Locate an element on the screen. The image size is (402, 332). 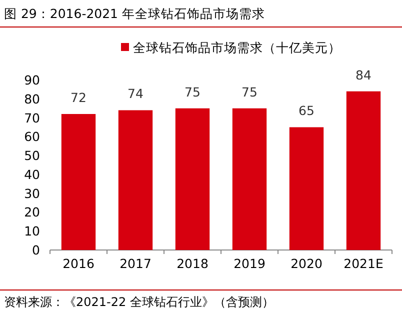
y-tick-label: 90 is located at coordinates (32, 80).